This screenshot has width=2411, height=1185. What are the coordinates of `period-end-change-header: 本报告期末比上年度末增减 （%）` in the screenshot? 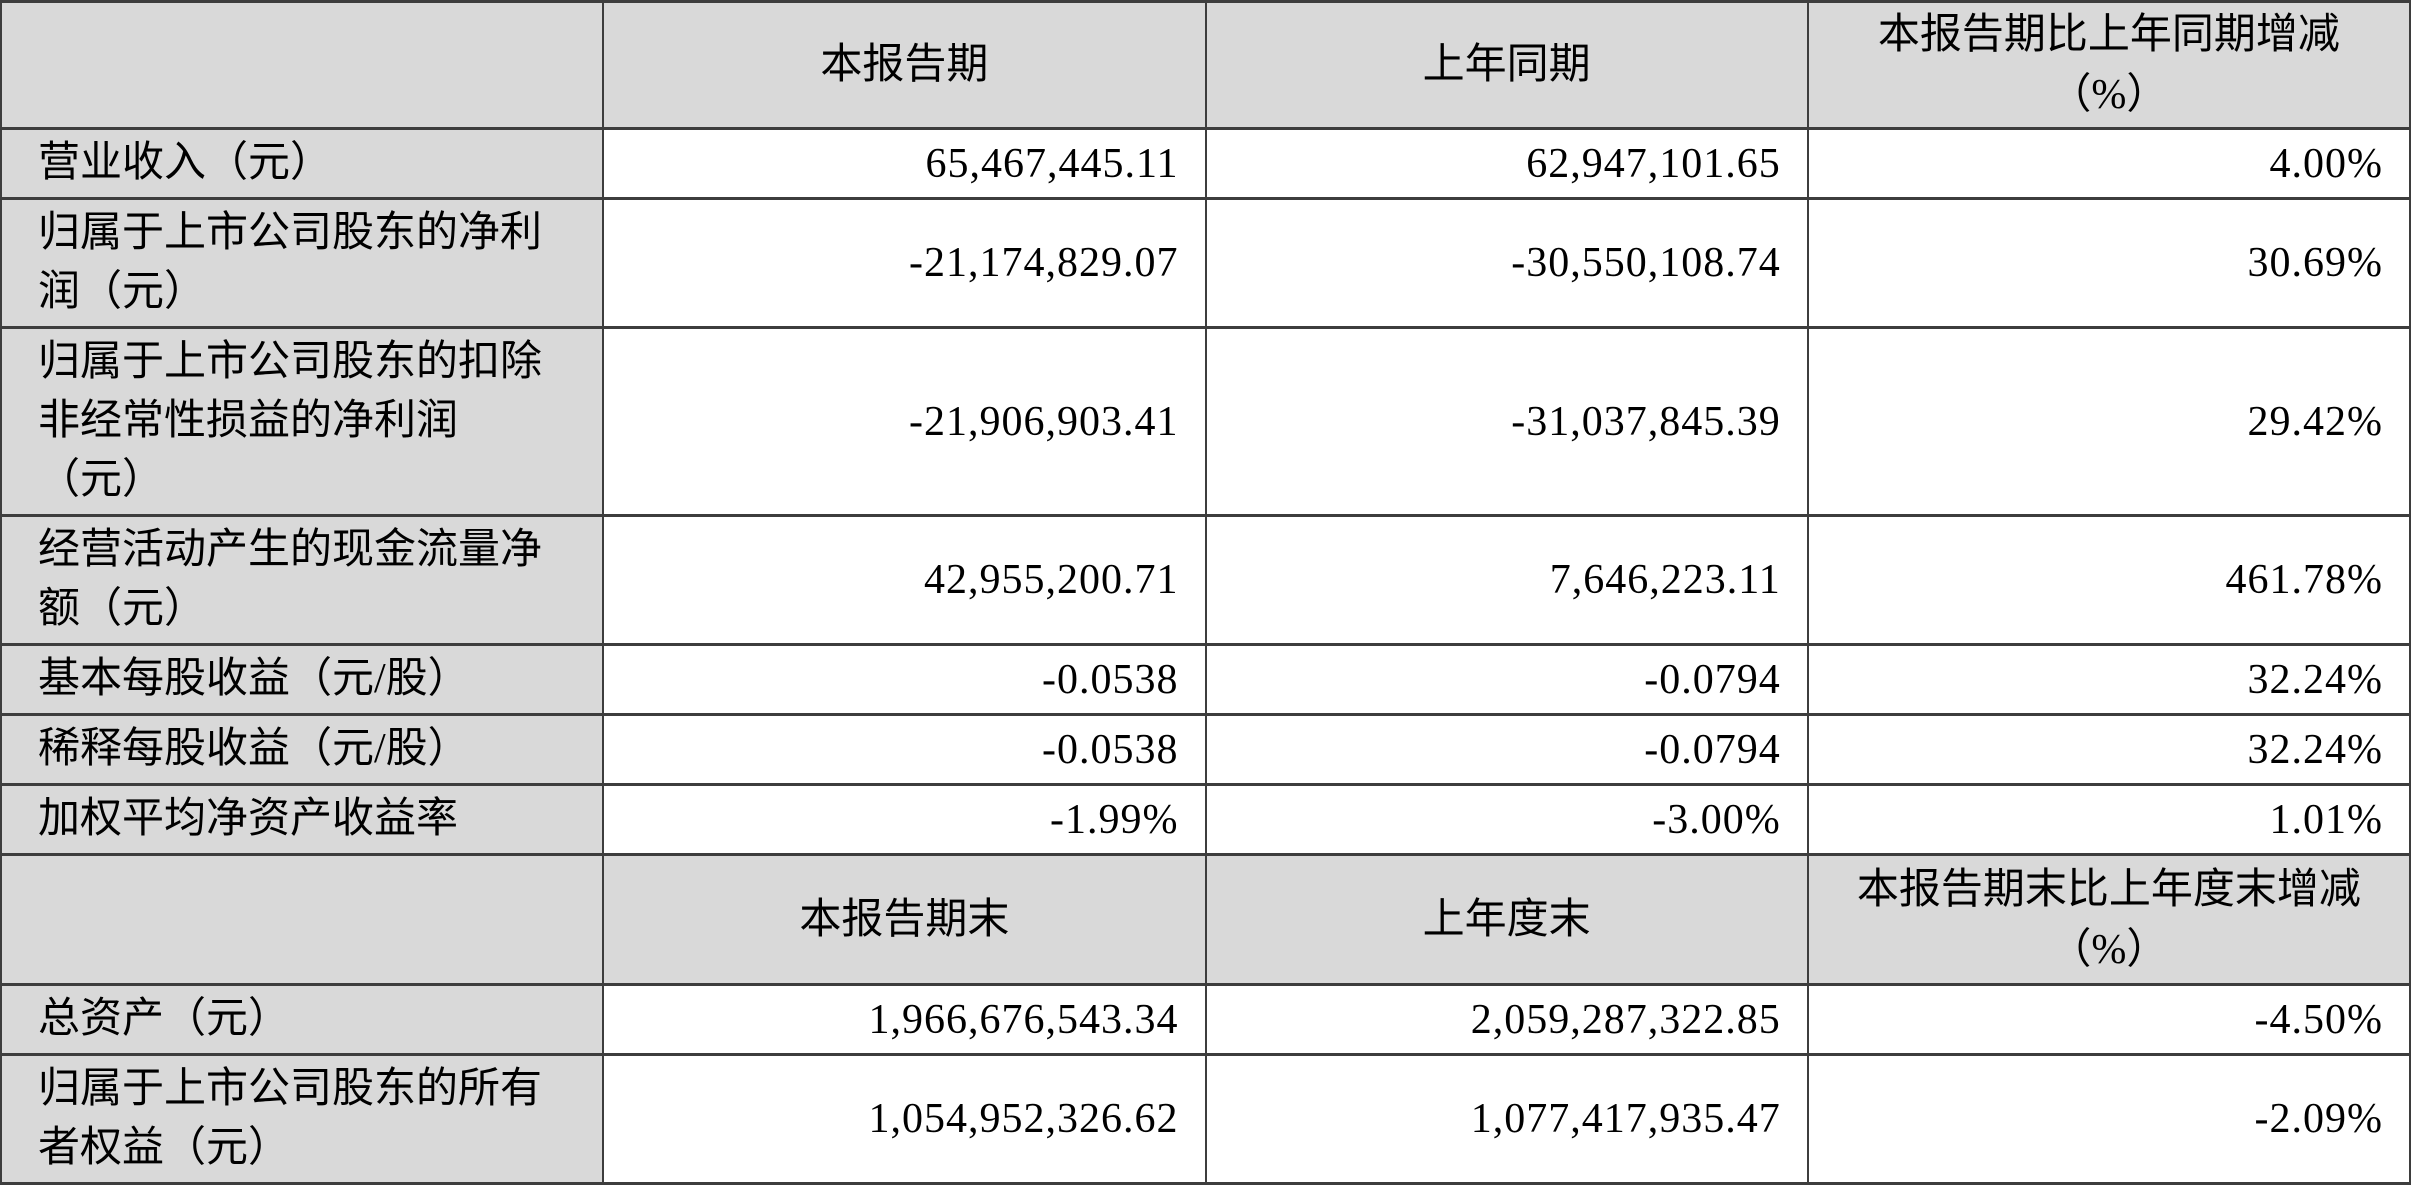 It's located at (2108, 919).